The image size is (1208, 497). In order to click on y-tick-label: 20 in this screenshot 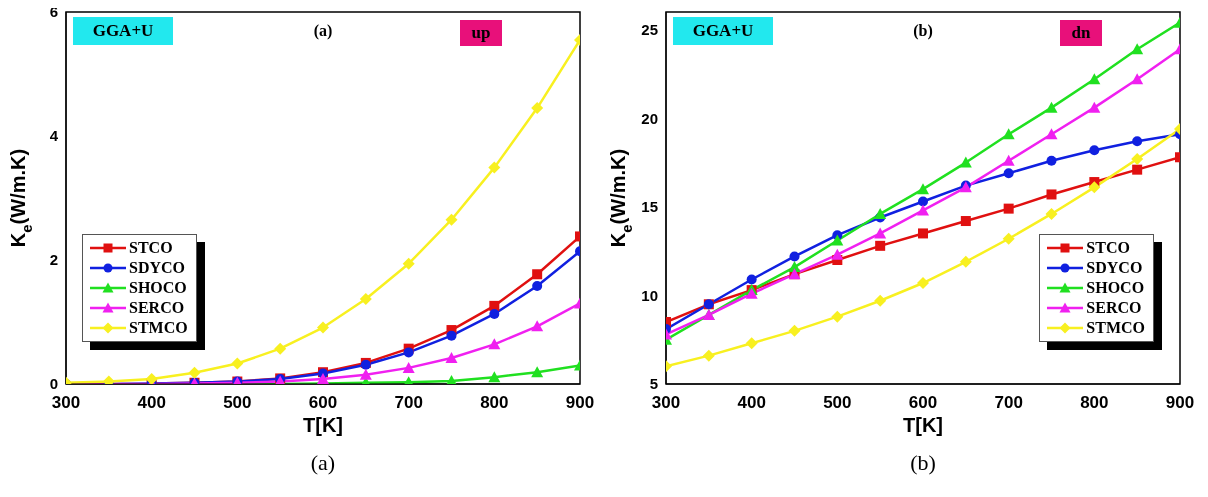, I will do `click(649, 118)`.